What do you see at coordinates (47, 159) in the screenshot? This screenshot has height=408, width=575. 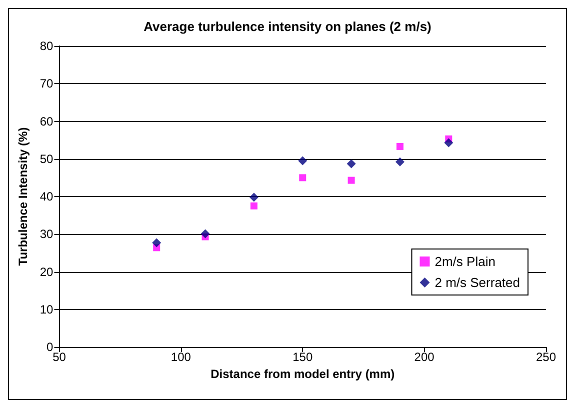 I see `y-tick-label: 50` at bounding box center [47, 159].